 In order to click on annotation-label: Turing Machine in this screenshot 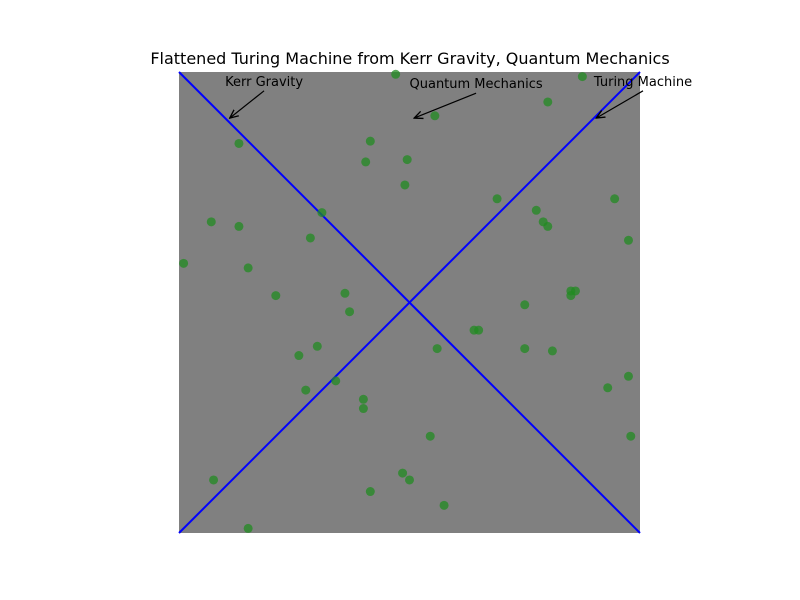, I will do `click(642, 82)`.